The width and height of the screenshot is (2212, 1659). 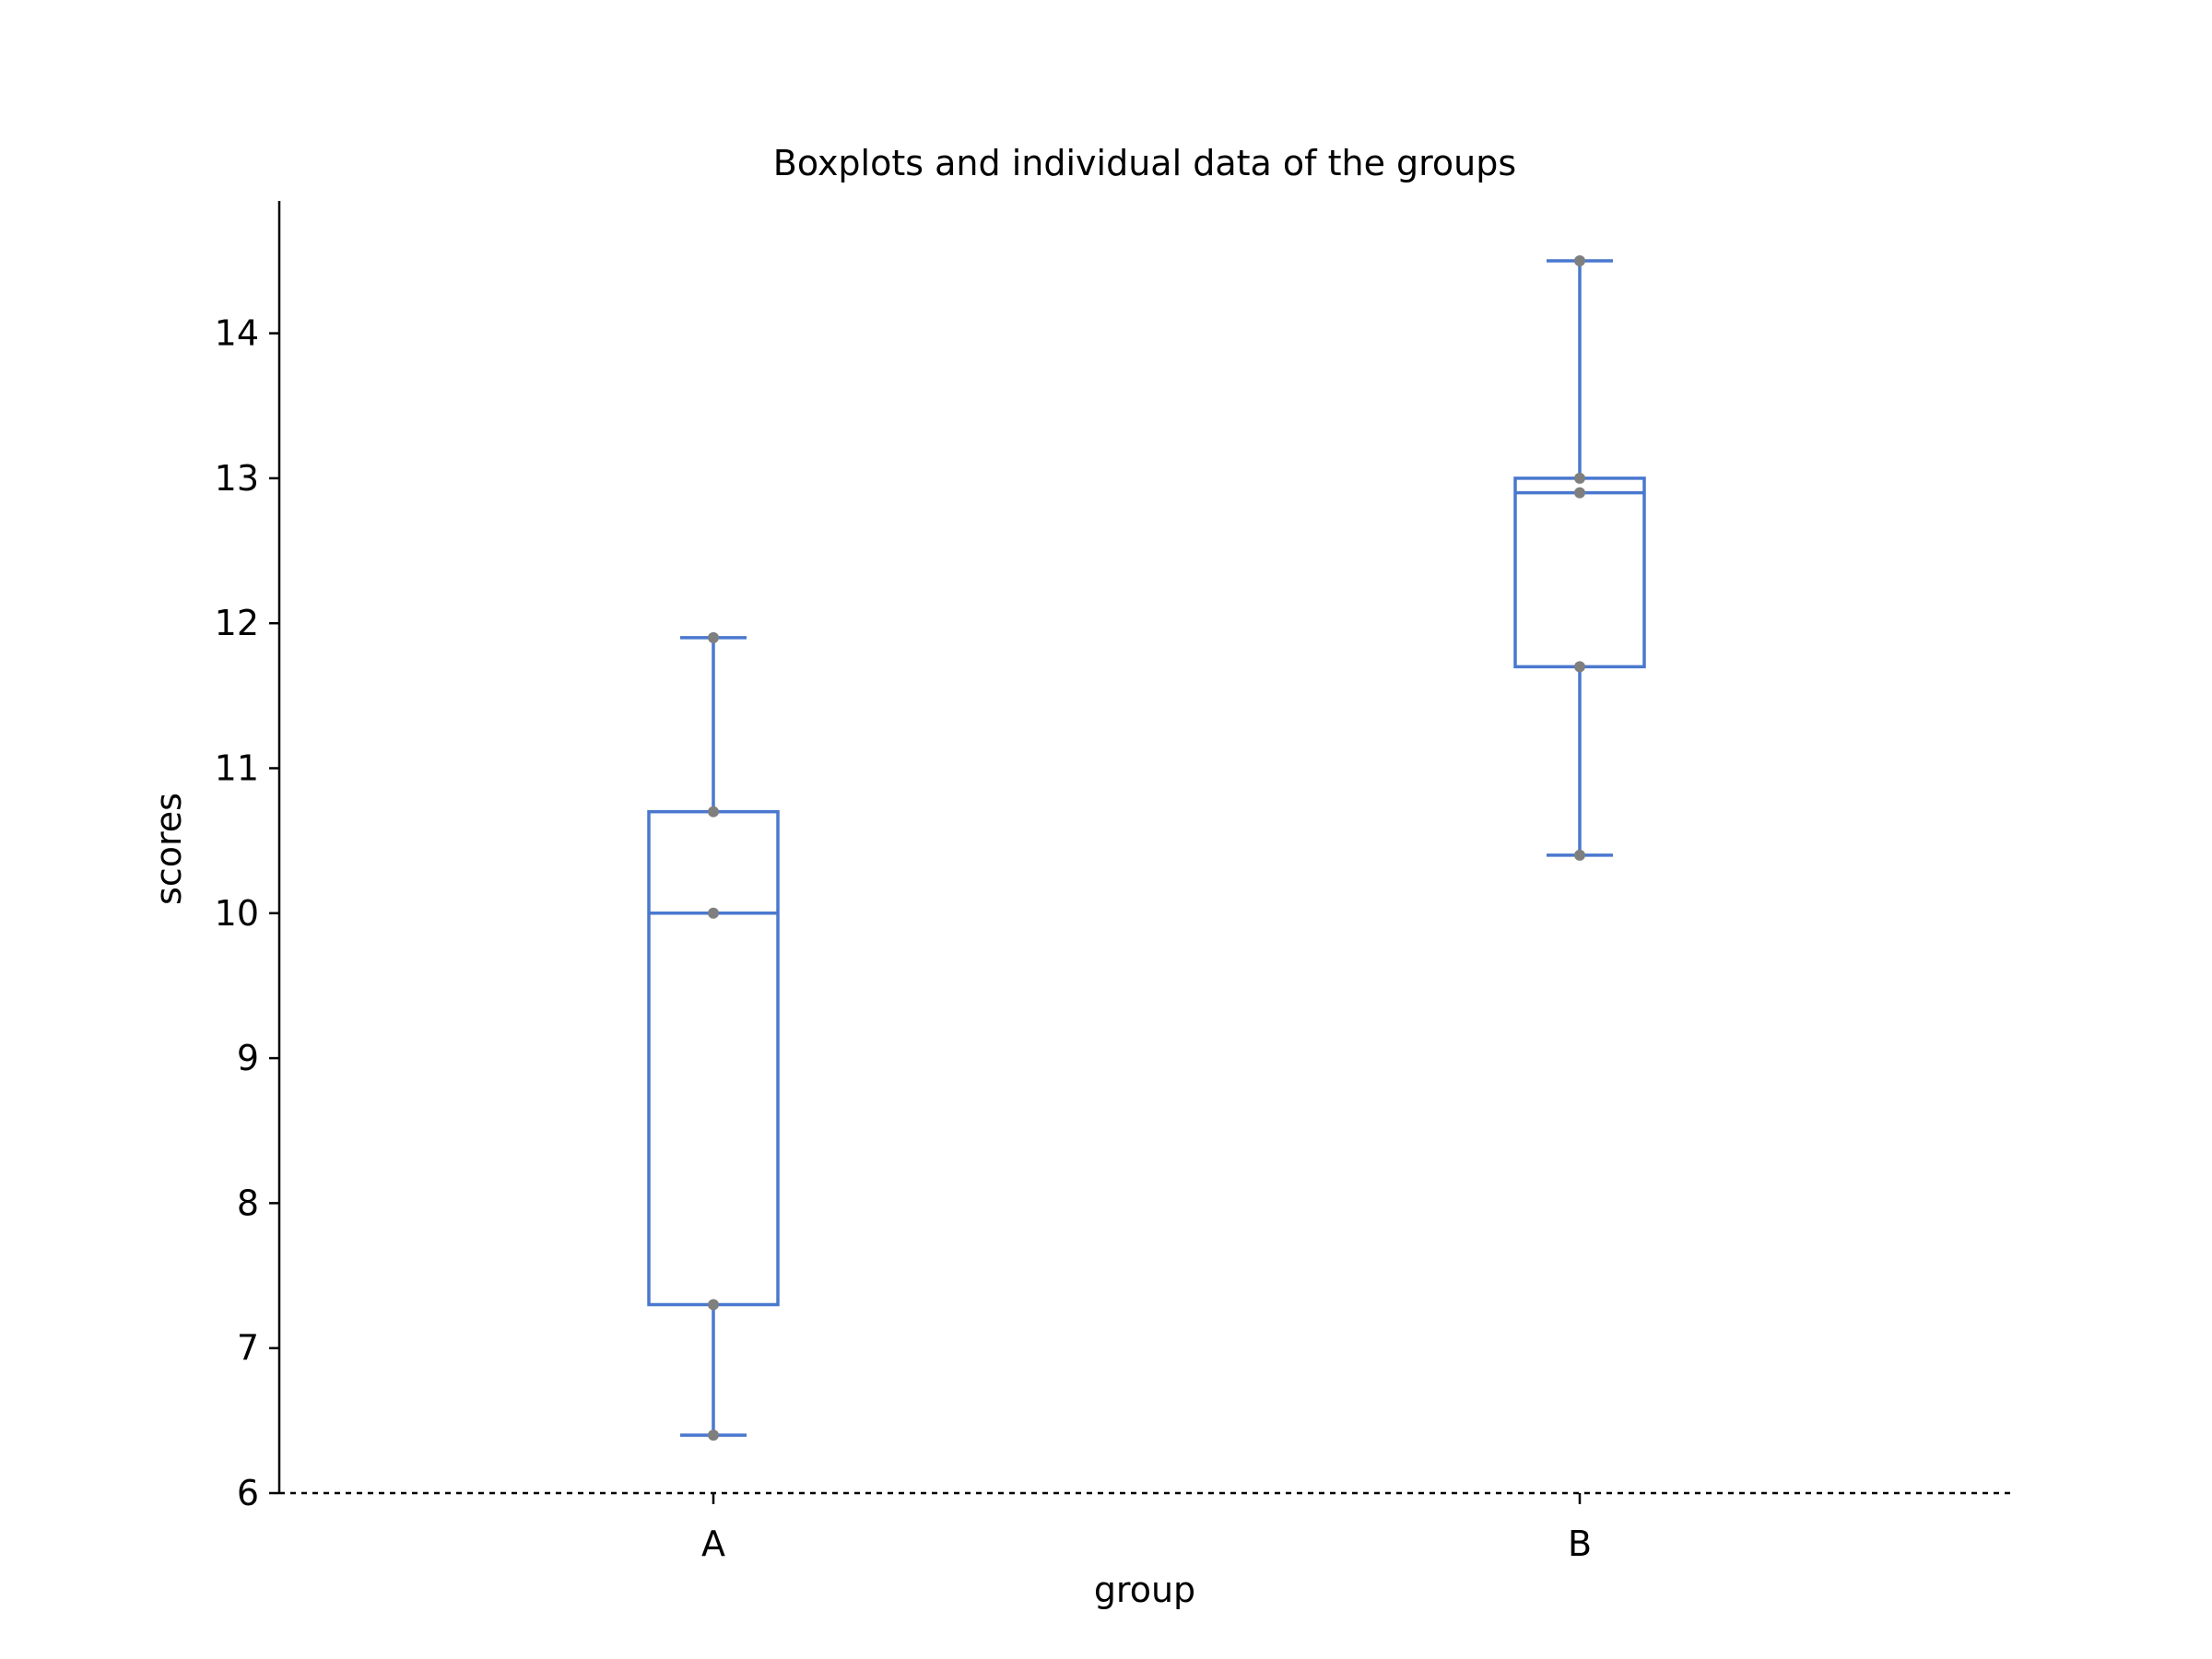 I want to click on boxplot-group-a, so click(x=713, y=1036).